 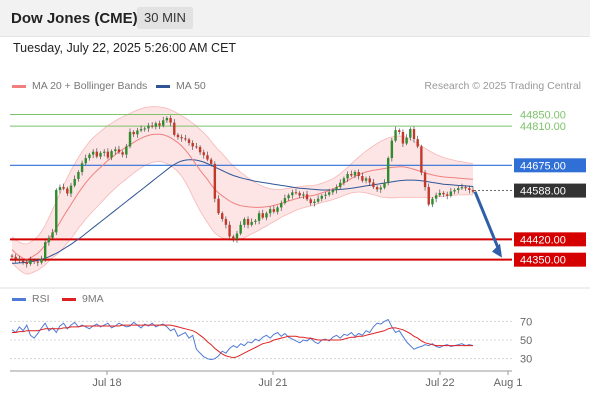 What do you see at coordinates (543, 240) in the screenshot?
I see `support-tag-label: 44420.00` at bounding box center [543, 240].